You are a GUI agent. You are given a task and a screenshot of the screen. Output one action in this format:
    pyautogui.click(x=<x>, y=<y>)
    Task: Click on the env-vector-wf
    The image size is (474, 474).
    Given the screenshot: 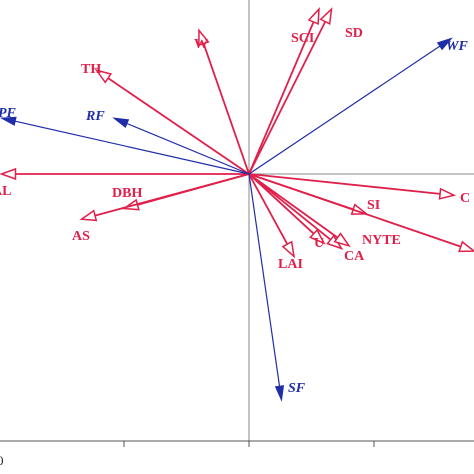 What is the action you would take?
    pyautogui.click(x=344, y=110)
    